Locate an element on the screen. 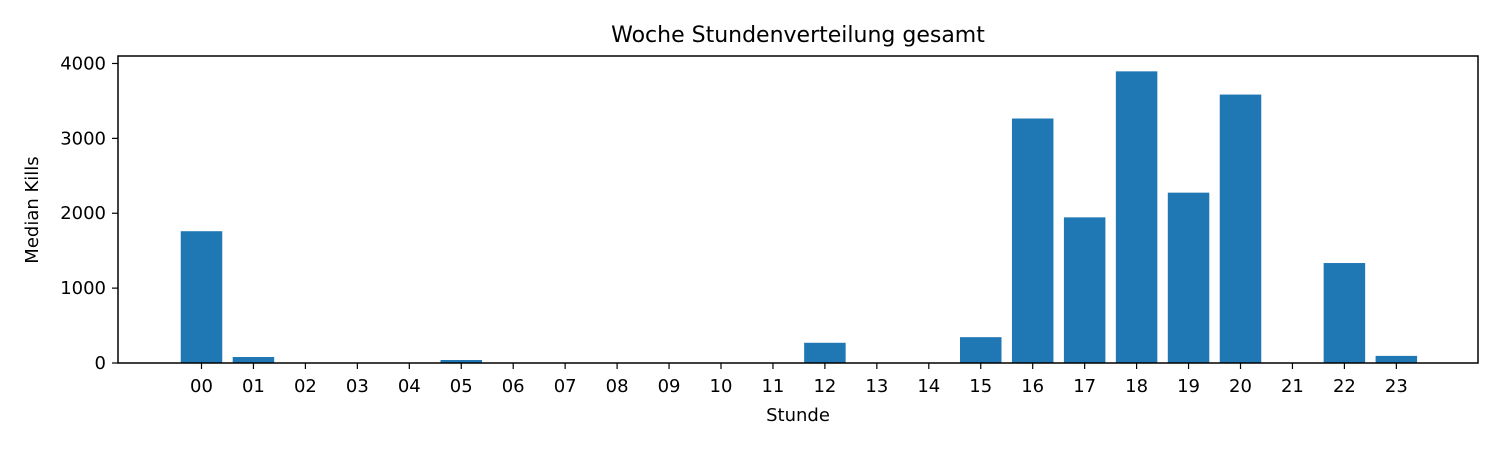 The width and height of the screenshot is (1500, 450). x-tick-label: 04 is located at coordinates (409, 386).